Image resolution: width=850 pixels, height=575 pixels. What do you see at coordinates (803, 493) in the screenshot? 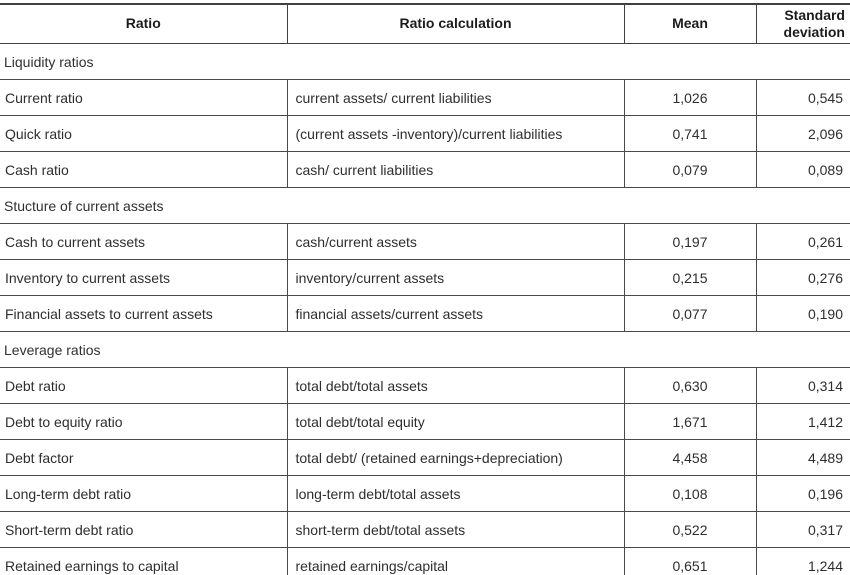
I see `standard-deviation-value: 0,196` at bounding box center [803, 493].